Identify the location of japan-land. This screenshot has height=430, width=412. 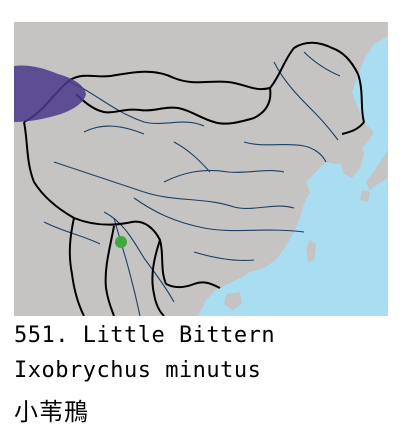
(377, 170).